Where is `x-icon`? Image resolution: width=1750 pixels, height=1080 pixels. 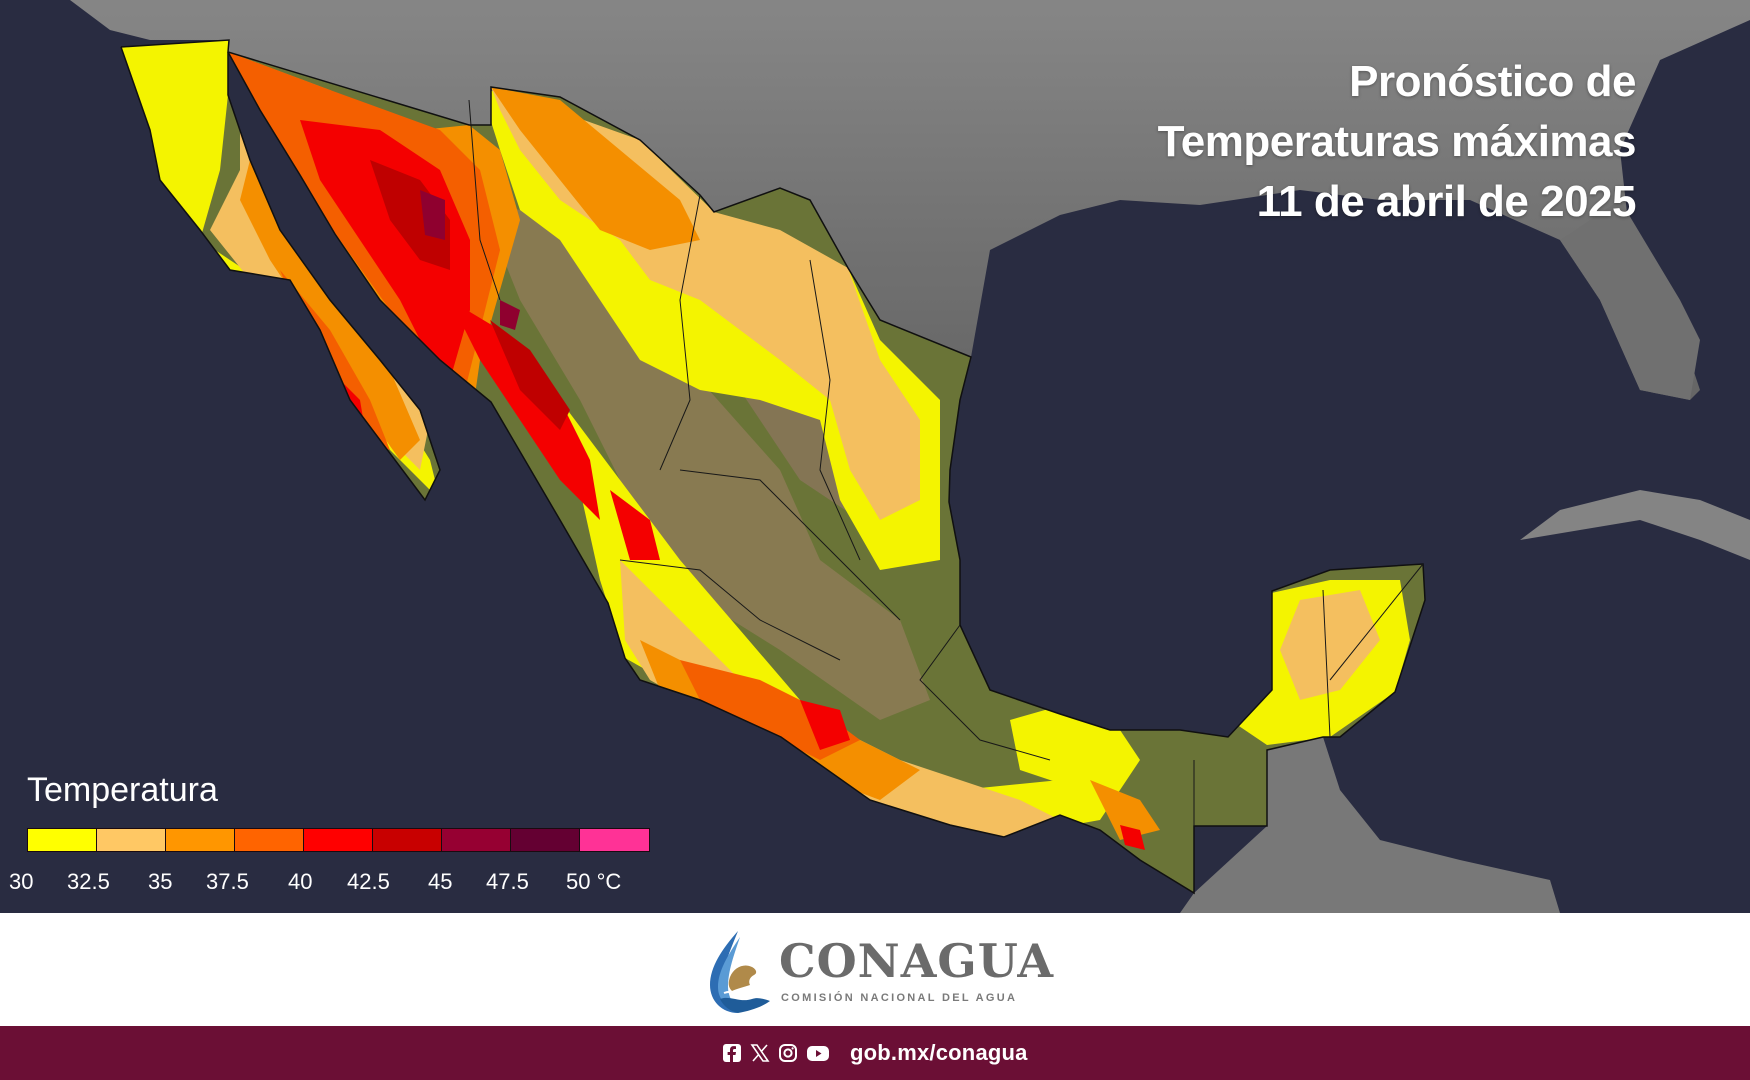
x-icon is located at coordinates (760, 1053).